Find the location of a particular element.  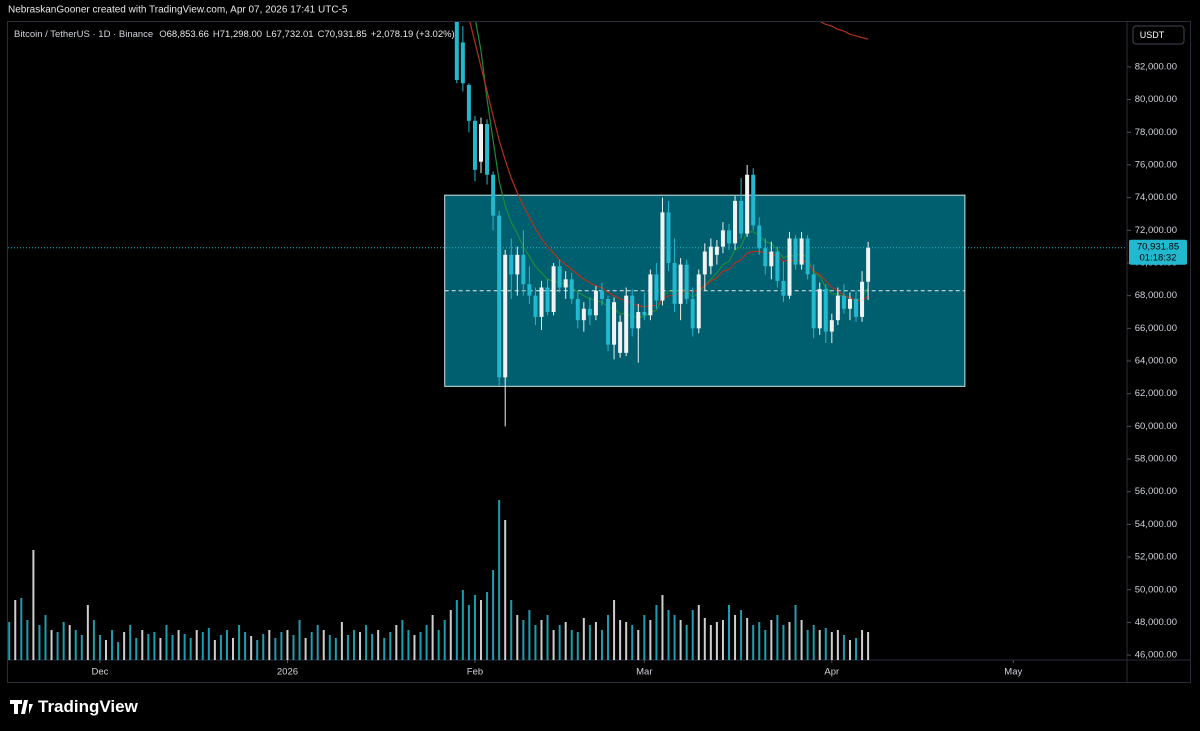

x-tick-label: Mar is located at coordinates (644, 672).